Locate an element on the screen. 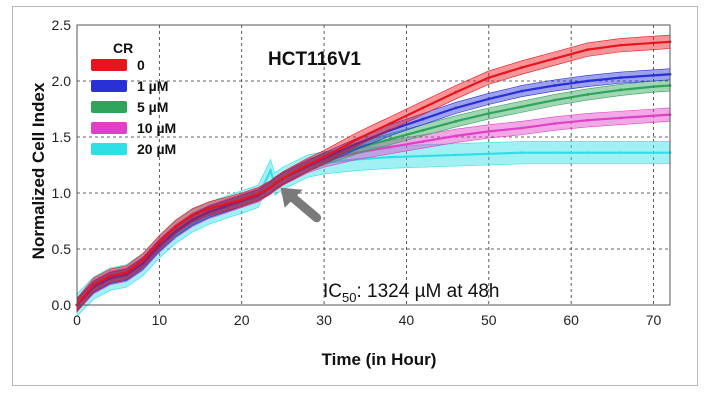  x-tick-label: 50 is located at coordinates (489, 320).